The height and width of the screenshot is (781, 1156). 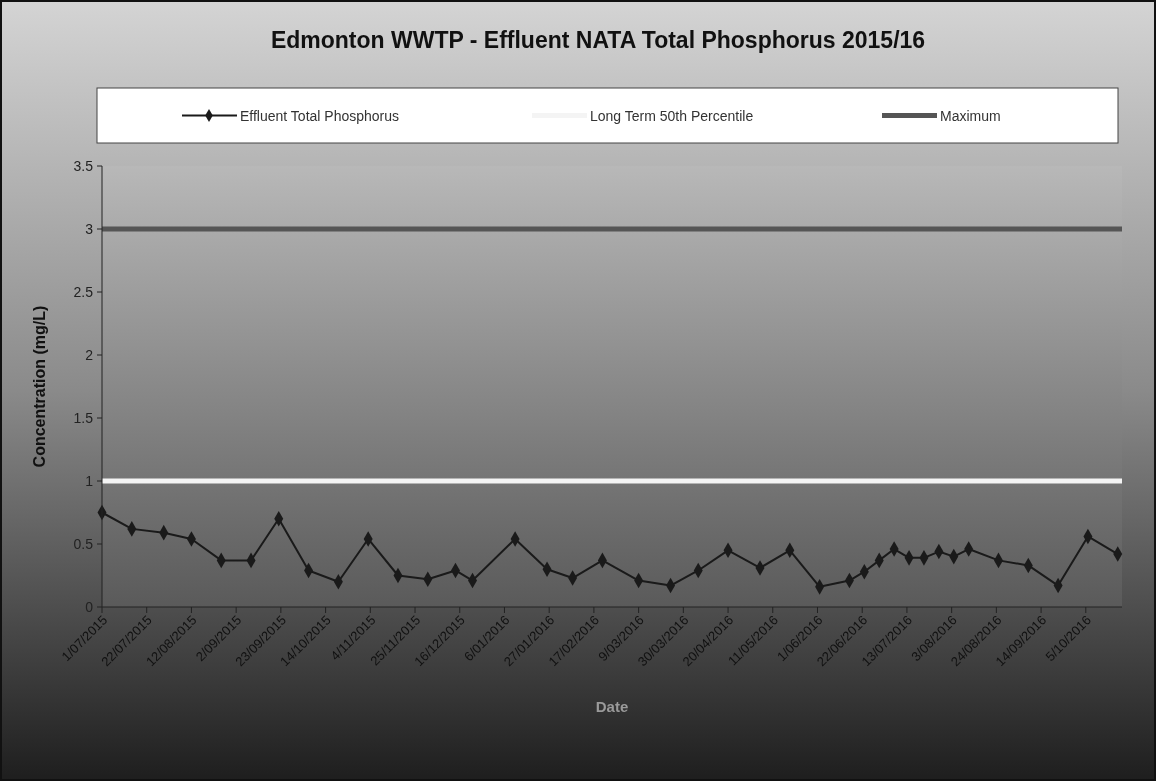 I want to click on y-tick-label: 0.5, so click(x=83, y=544).